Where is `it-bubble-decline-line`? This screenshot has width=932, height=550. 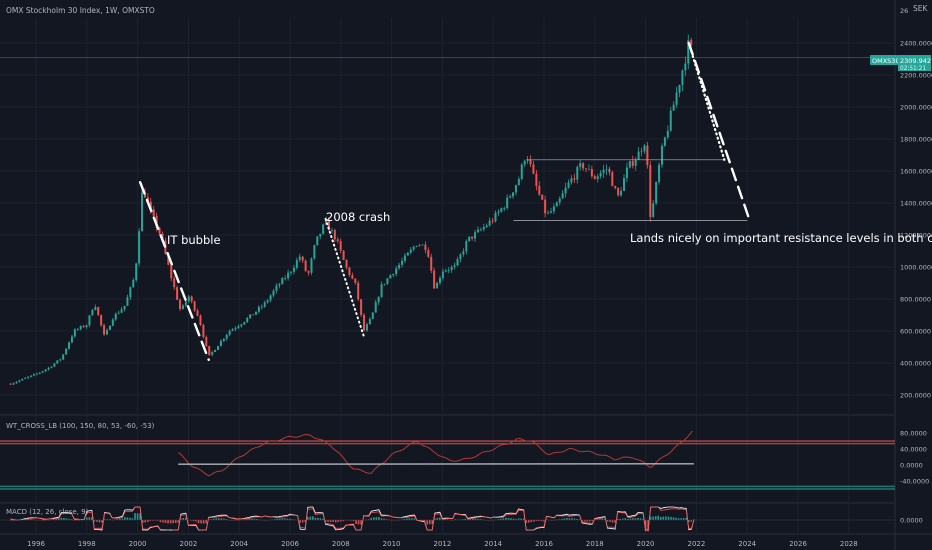
it-bubble-decline-line is located at coordinates (174, 270).